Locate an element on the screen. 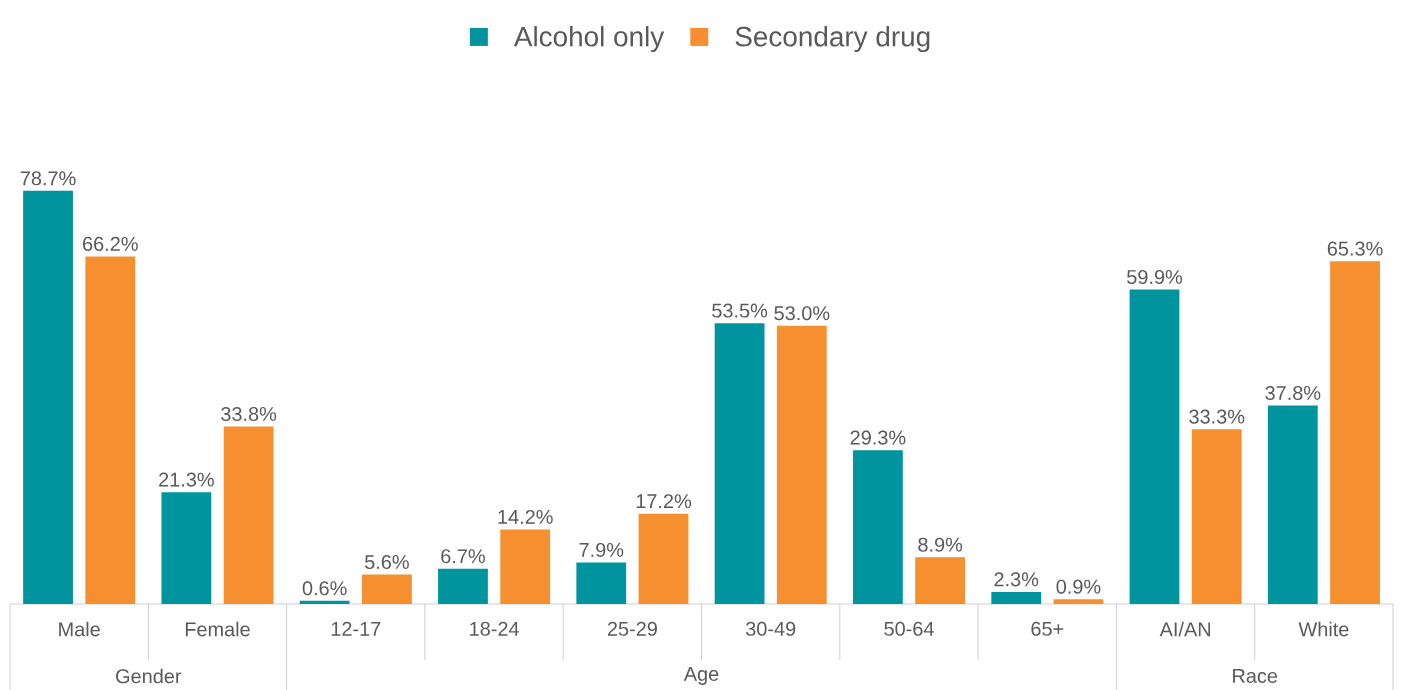 This screenshot has height=690, width=1401. text: Age is located at coordinates (701, 675).